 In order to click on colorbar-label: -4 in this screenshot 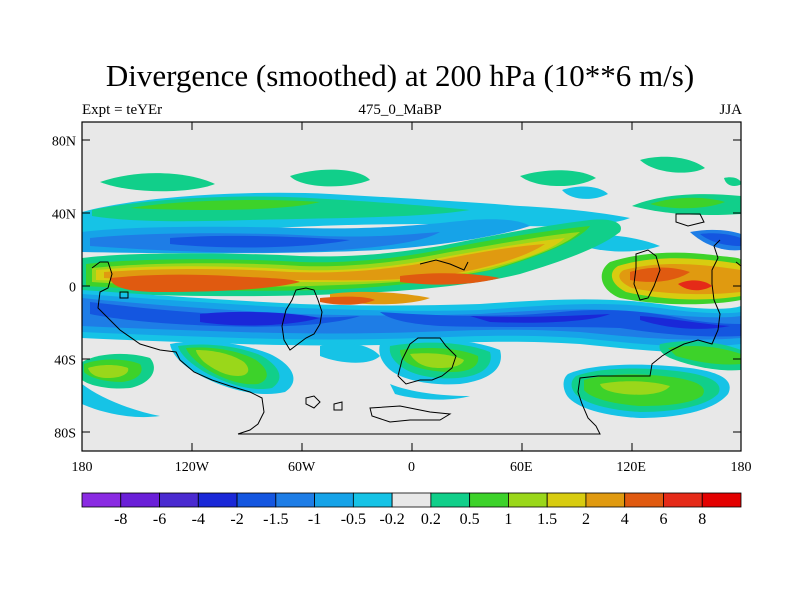, I will do `click(198, 519)`.